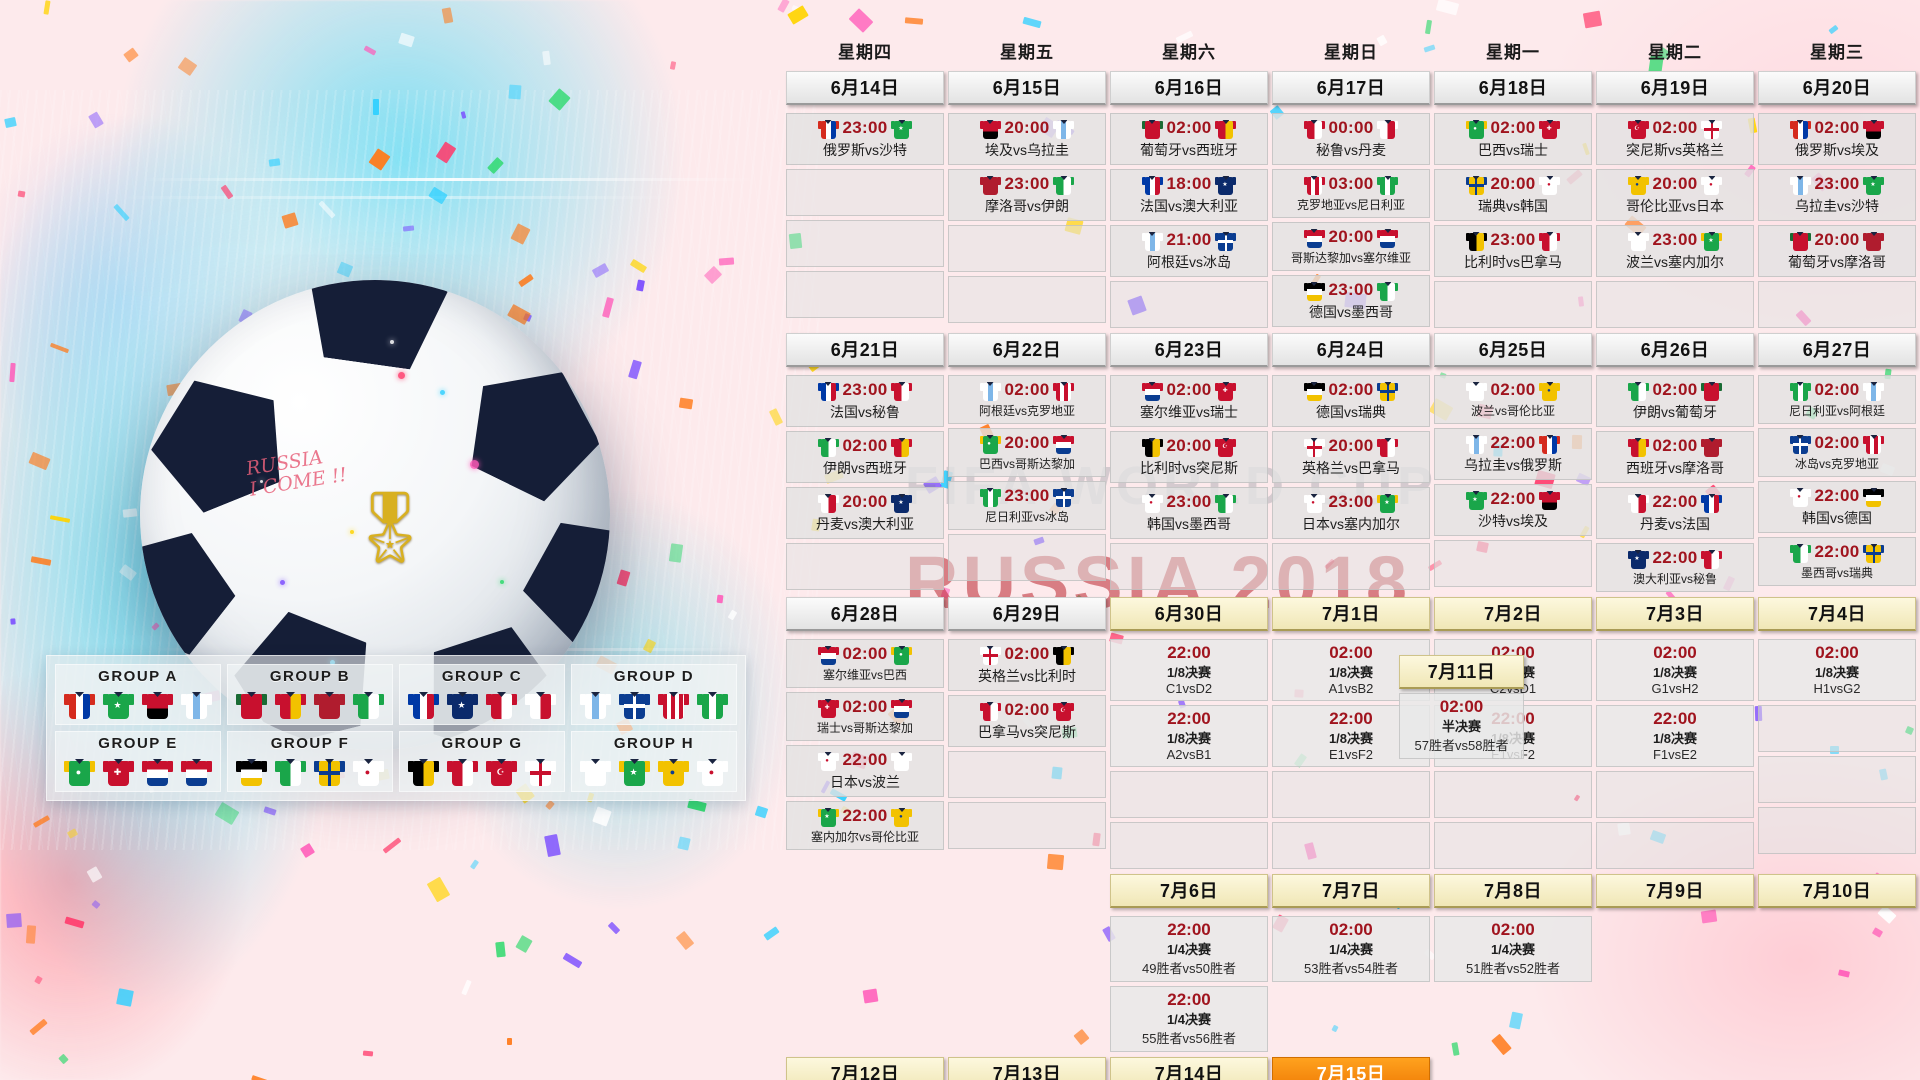 This screenshot has width=1920, height=1080. Describe the element at coordinates (1837, 670) in the screenshot. I see `knockout-match-cell: 02:00 1/8决赛 H1vsG2` at that location.